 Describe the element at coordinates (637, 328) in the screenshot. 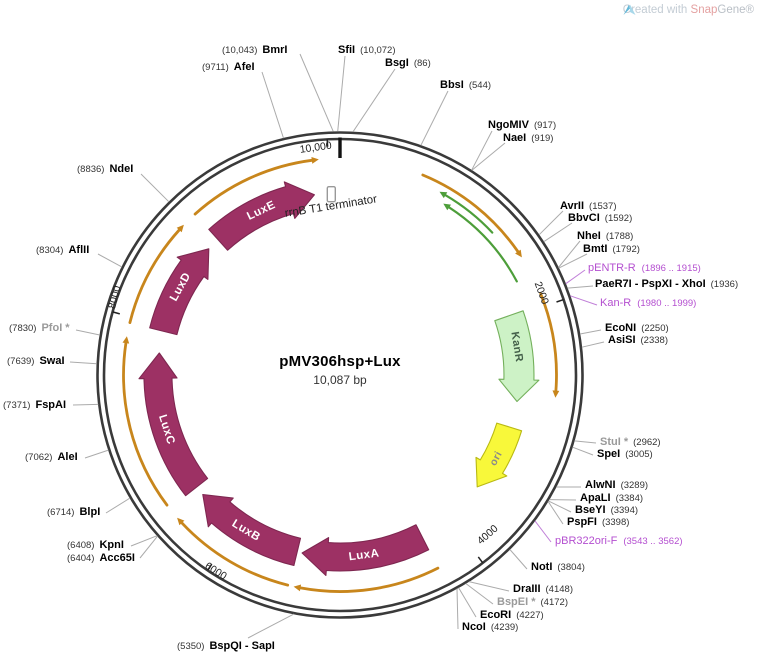

I see `enzyme-label-EcoNI: EcoNI (2250)` at that location.